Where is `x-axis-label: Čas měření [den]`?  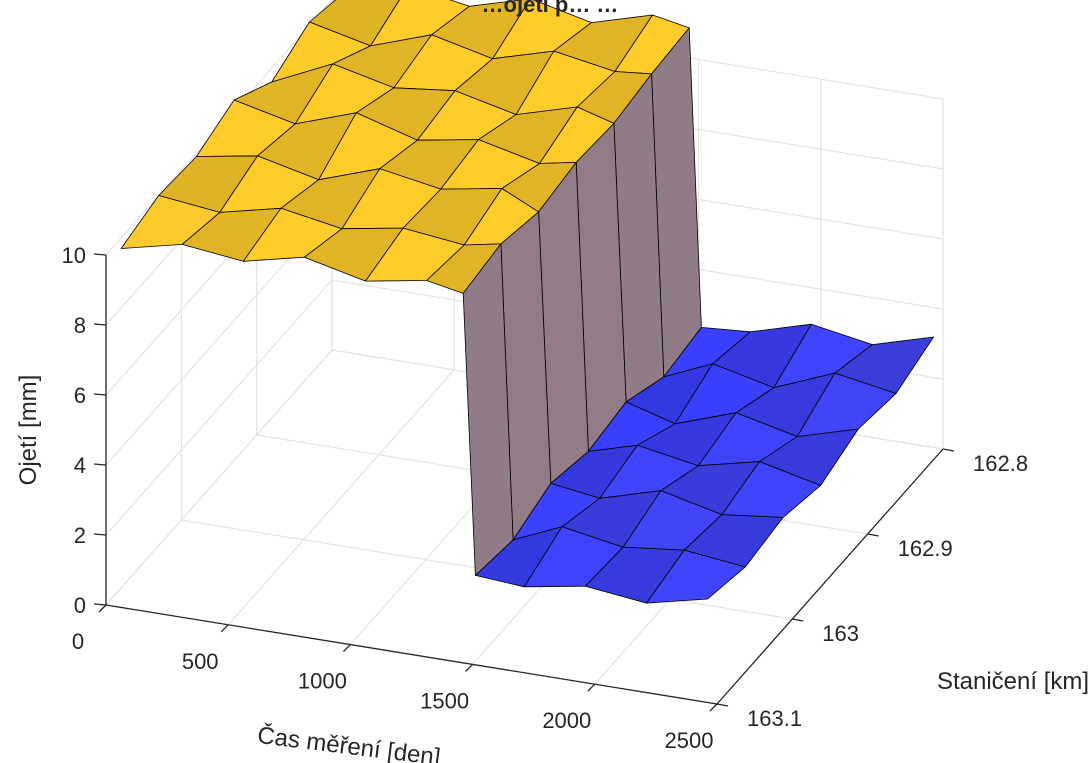
x-axis-label: Čas měření [den] is located at coordinates (349, 742).